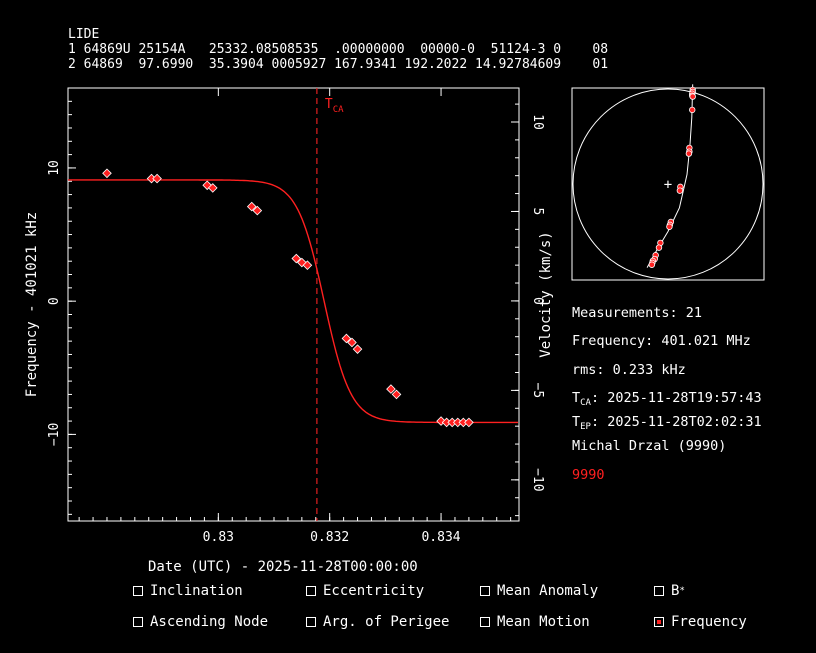  Describe the element at coordinates (659, 591) in the screenshot. I see `bstar-box` at that location.